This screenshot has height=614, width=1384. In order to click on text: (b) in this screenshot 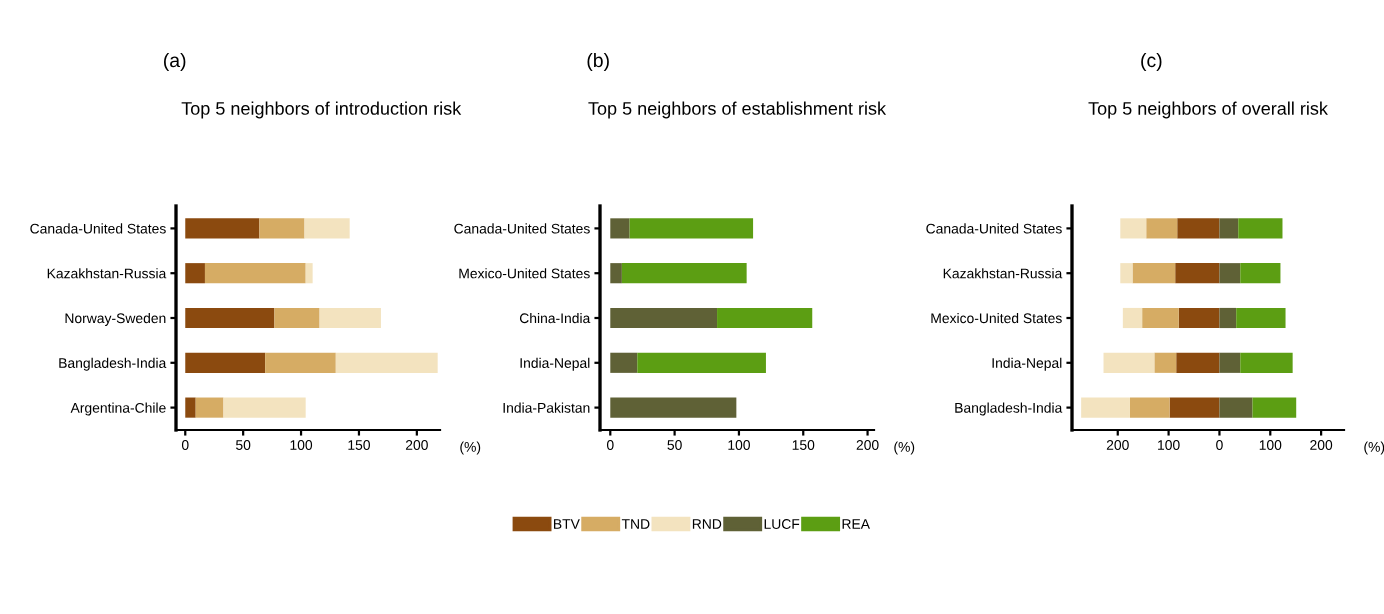, I will do `click(598, 62)`.